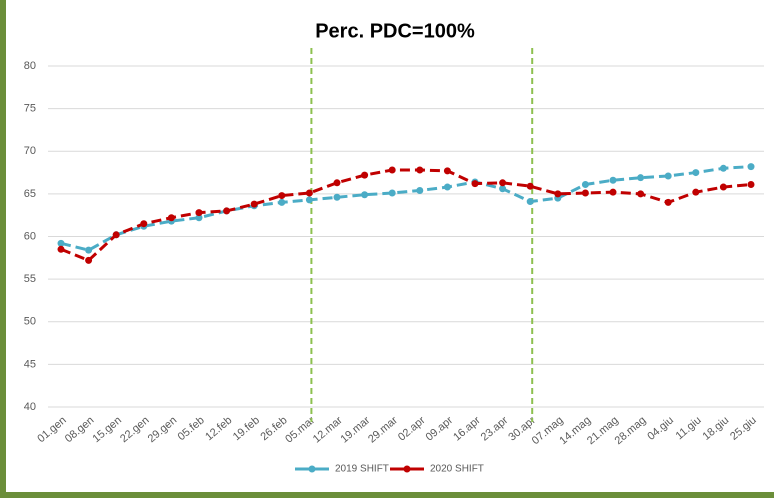 The image size is (774, 498). What do you see at coordinates (457, 469) in the screenshot?
I see `legend-label: 2020 SHIFT` at bounding box center [457, 469].